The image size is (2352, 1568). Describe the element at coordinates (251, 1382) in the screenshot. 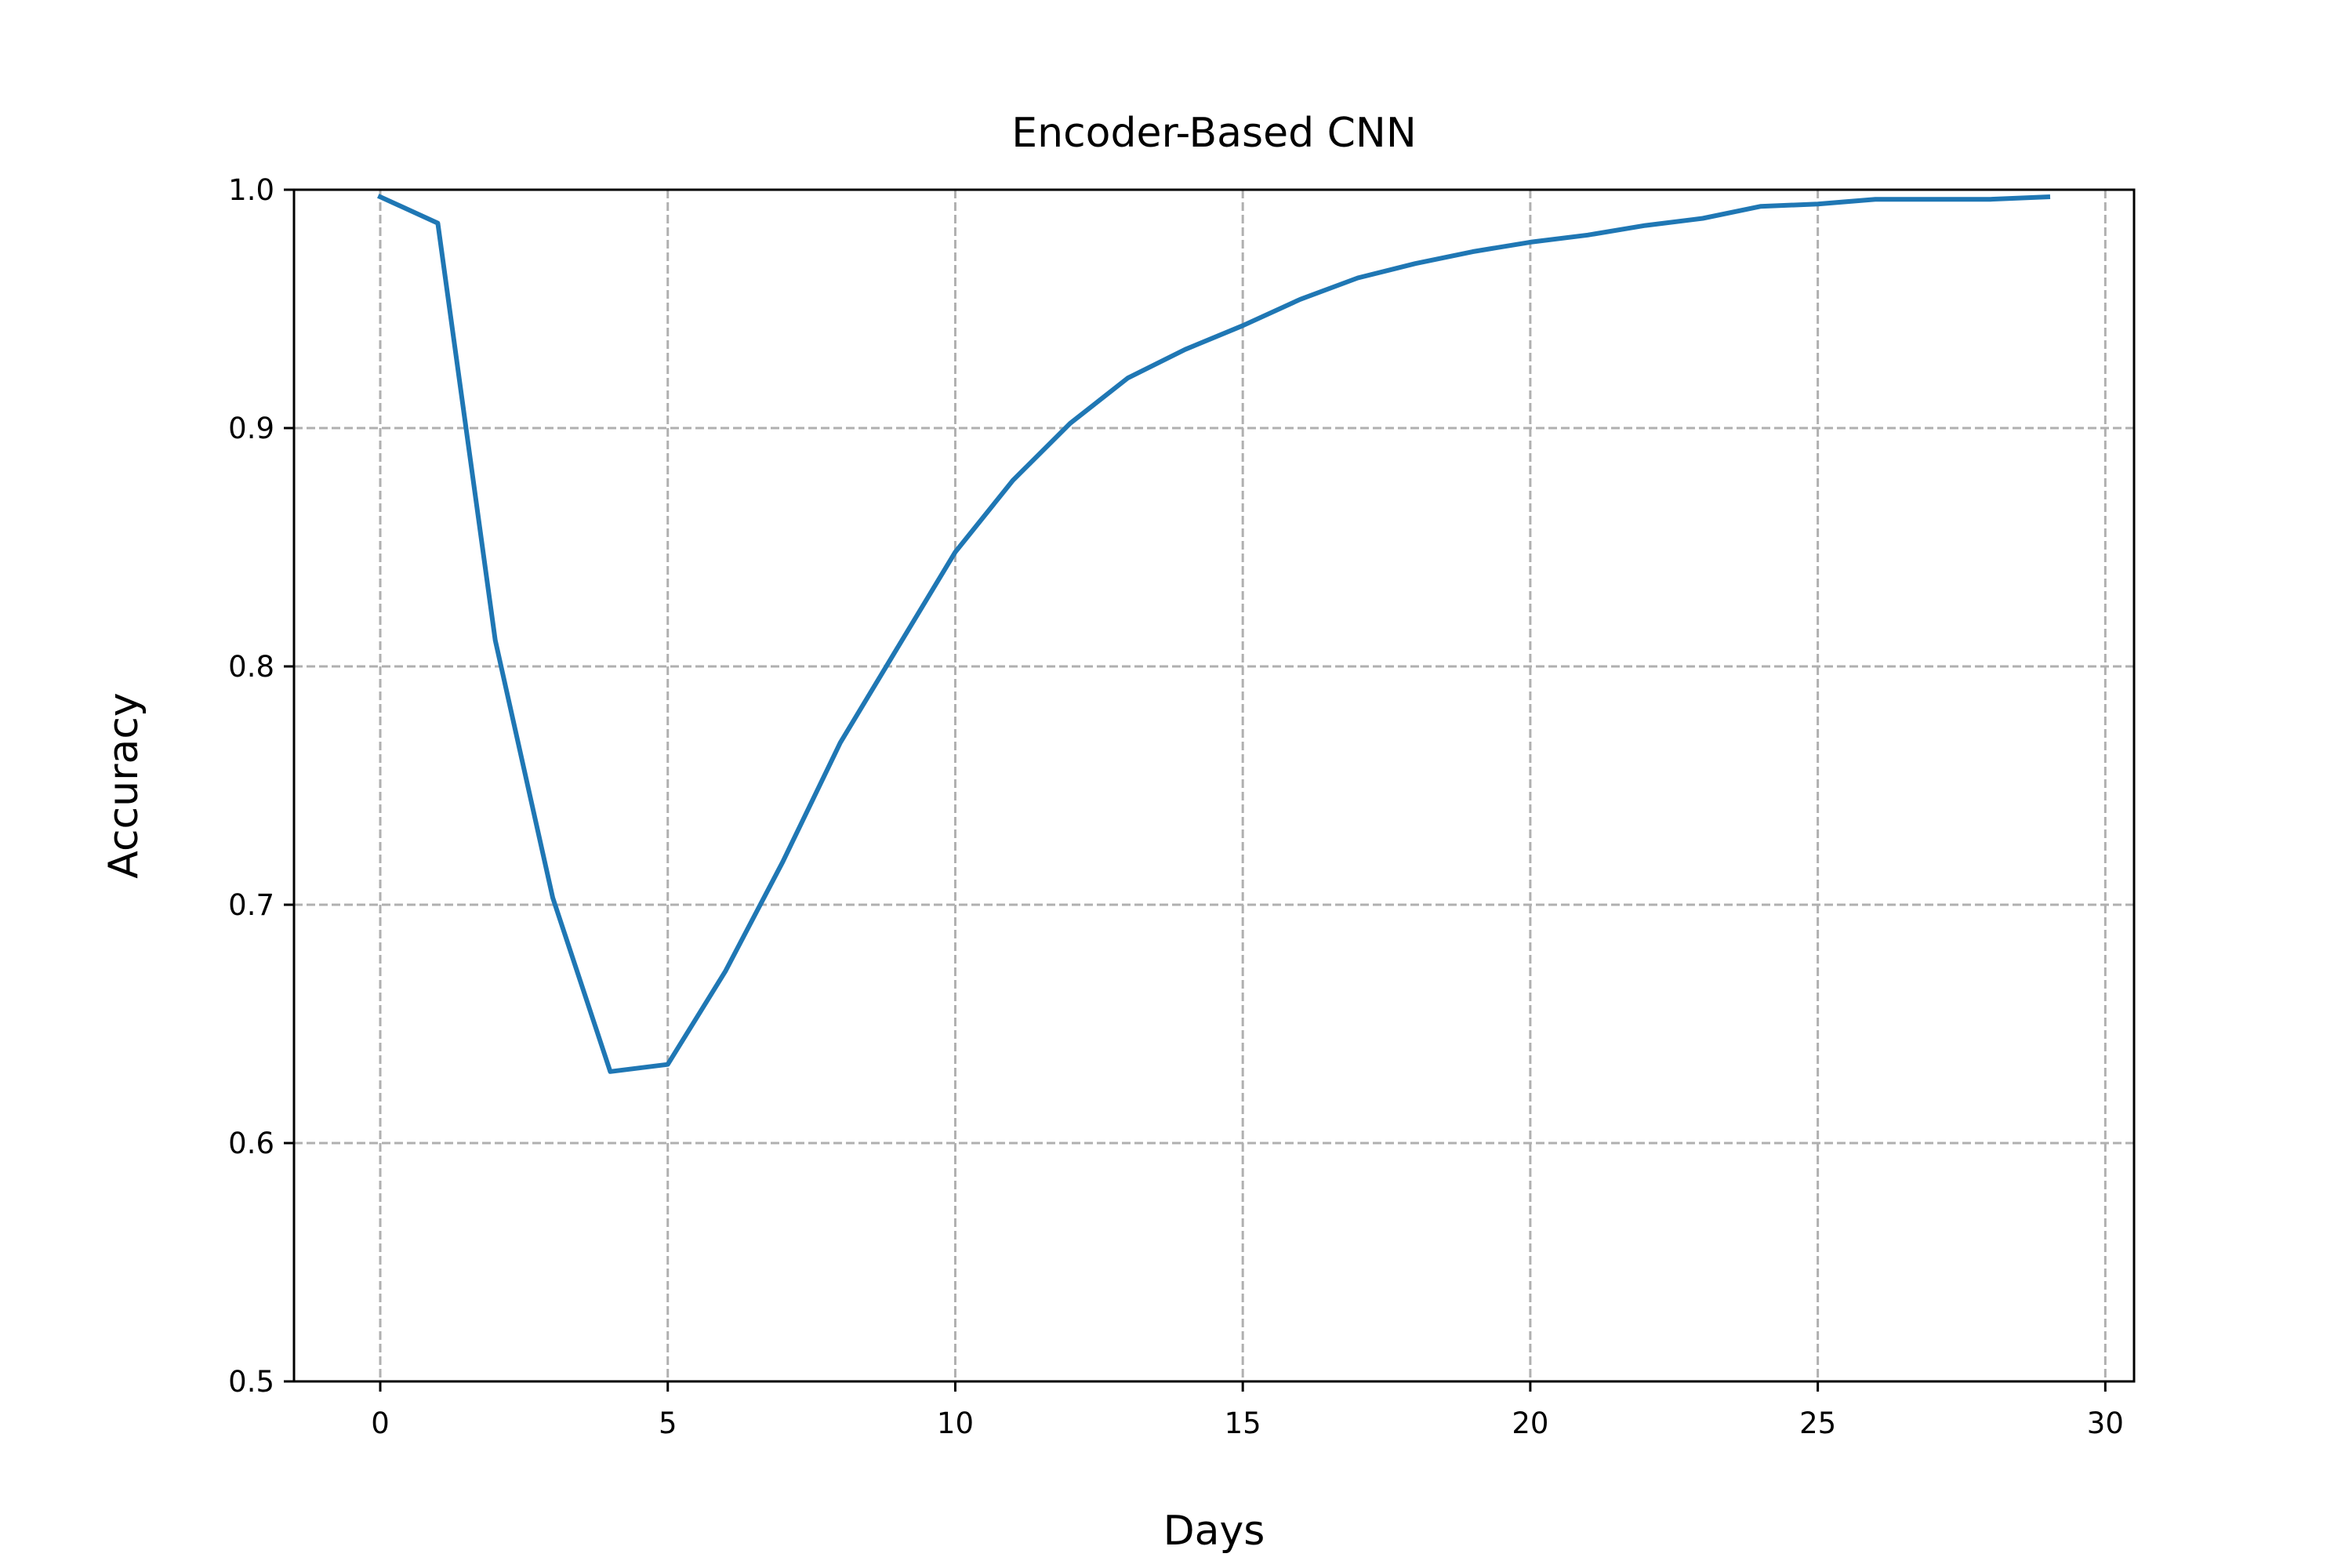

I see `y-tick-label: 0.5` at that location.